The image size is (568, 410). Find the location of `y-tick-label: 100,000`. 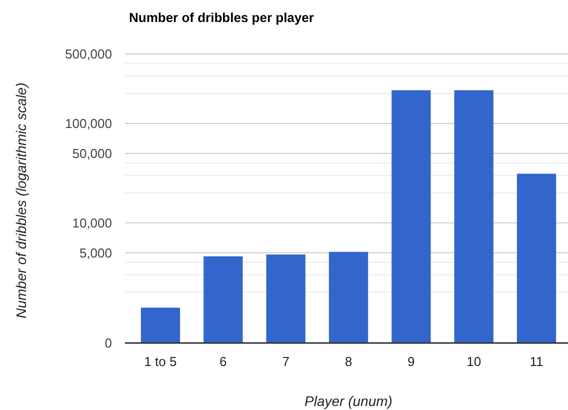

y-tick-label: 100,000 is located at coordinates (88, 124).